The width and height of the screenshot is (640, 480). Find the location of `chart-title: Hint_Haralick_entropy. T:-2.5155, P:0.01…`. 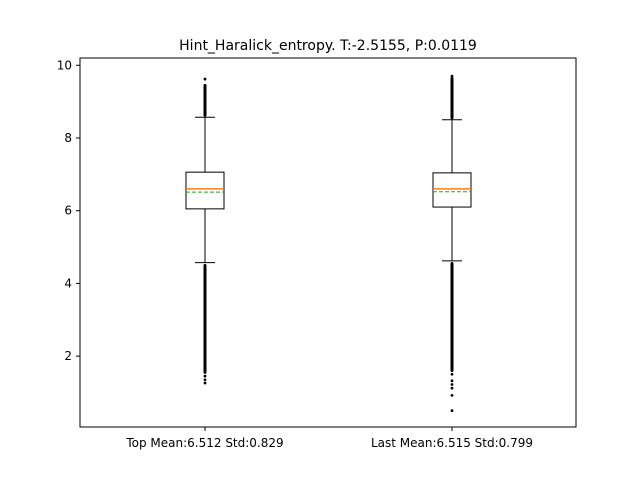

chart-title: Hint_Haralick_entropy. T:-2.5155, P:0.01… is located at coordinates (328, 46).